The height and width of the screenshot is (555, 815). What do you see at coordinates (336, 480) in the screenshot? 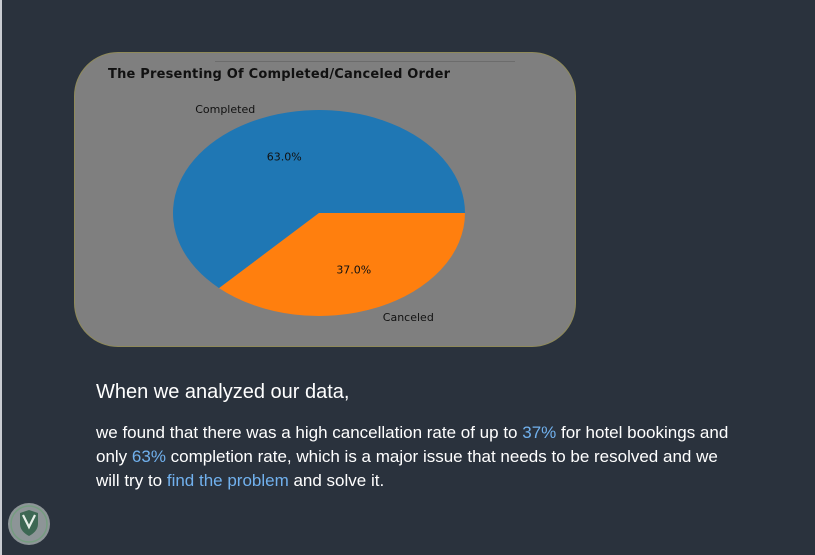
I see `paragraph-text-4: and solve it.` at bounding box center [336, 480].